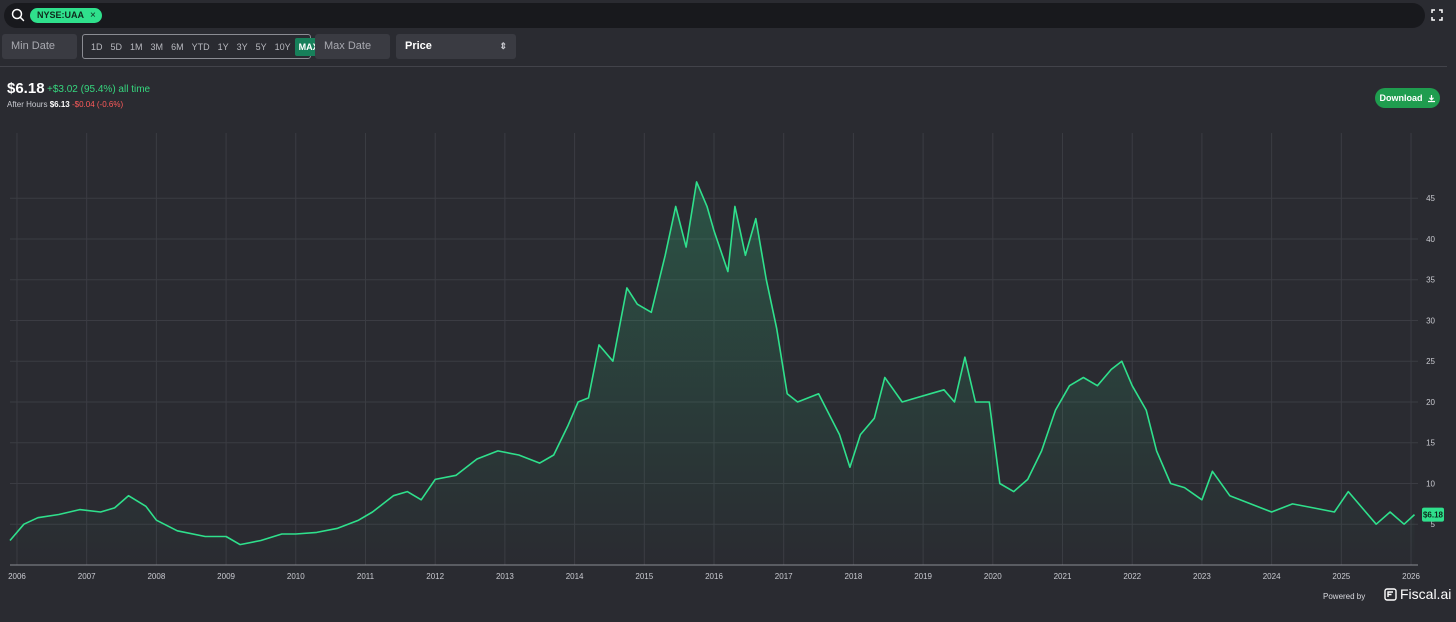 The width and height of the screenshot is (1456, 622). What do you see at coordinates (282, 46) in the screenshot?
I see `range-button-10y: 10Y` at bounding box center [282, 46].